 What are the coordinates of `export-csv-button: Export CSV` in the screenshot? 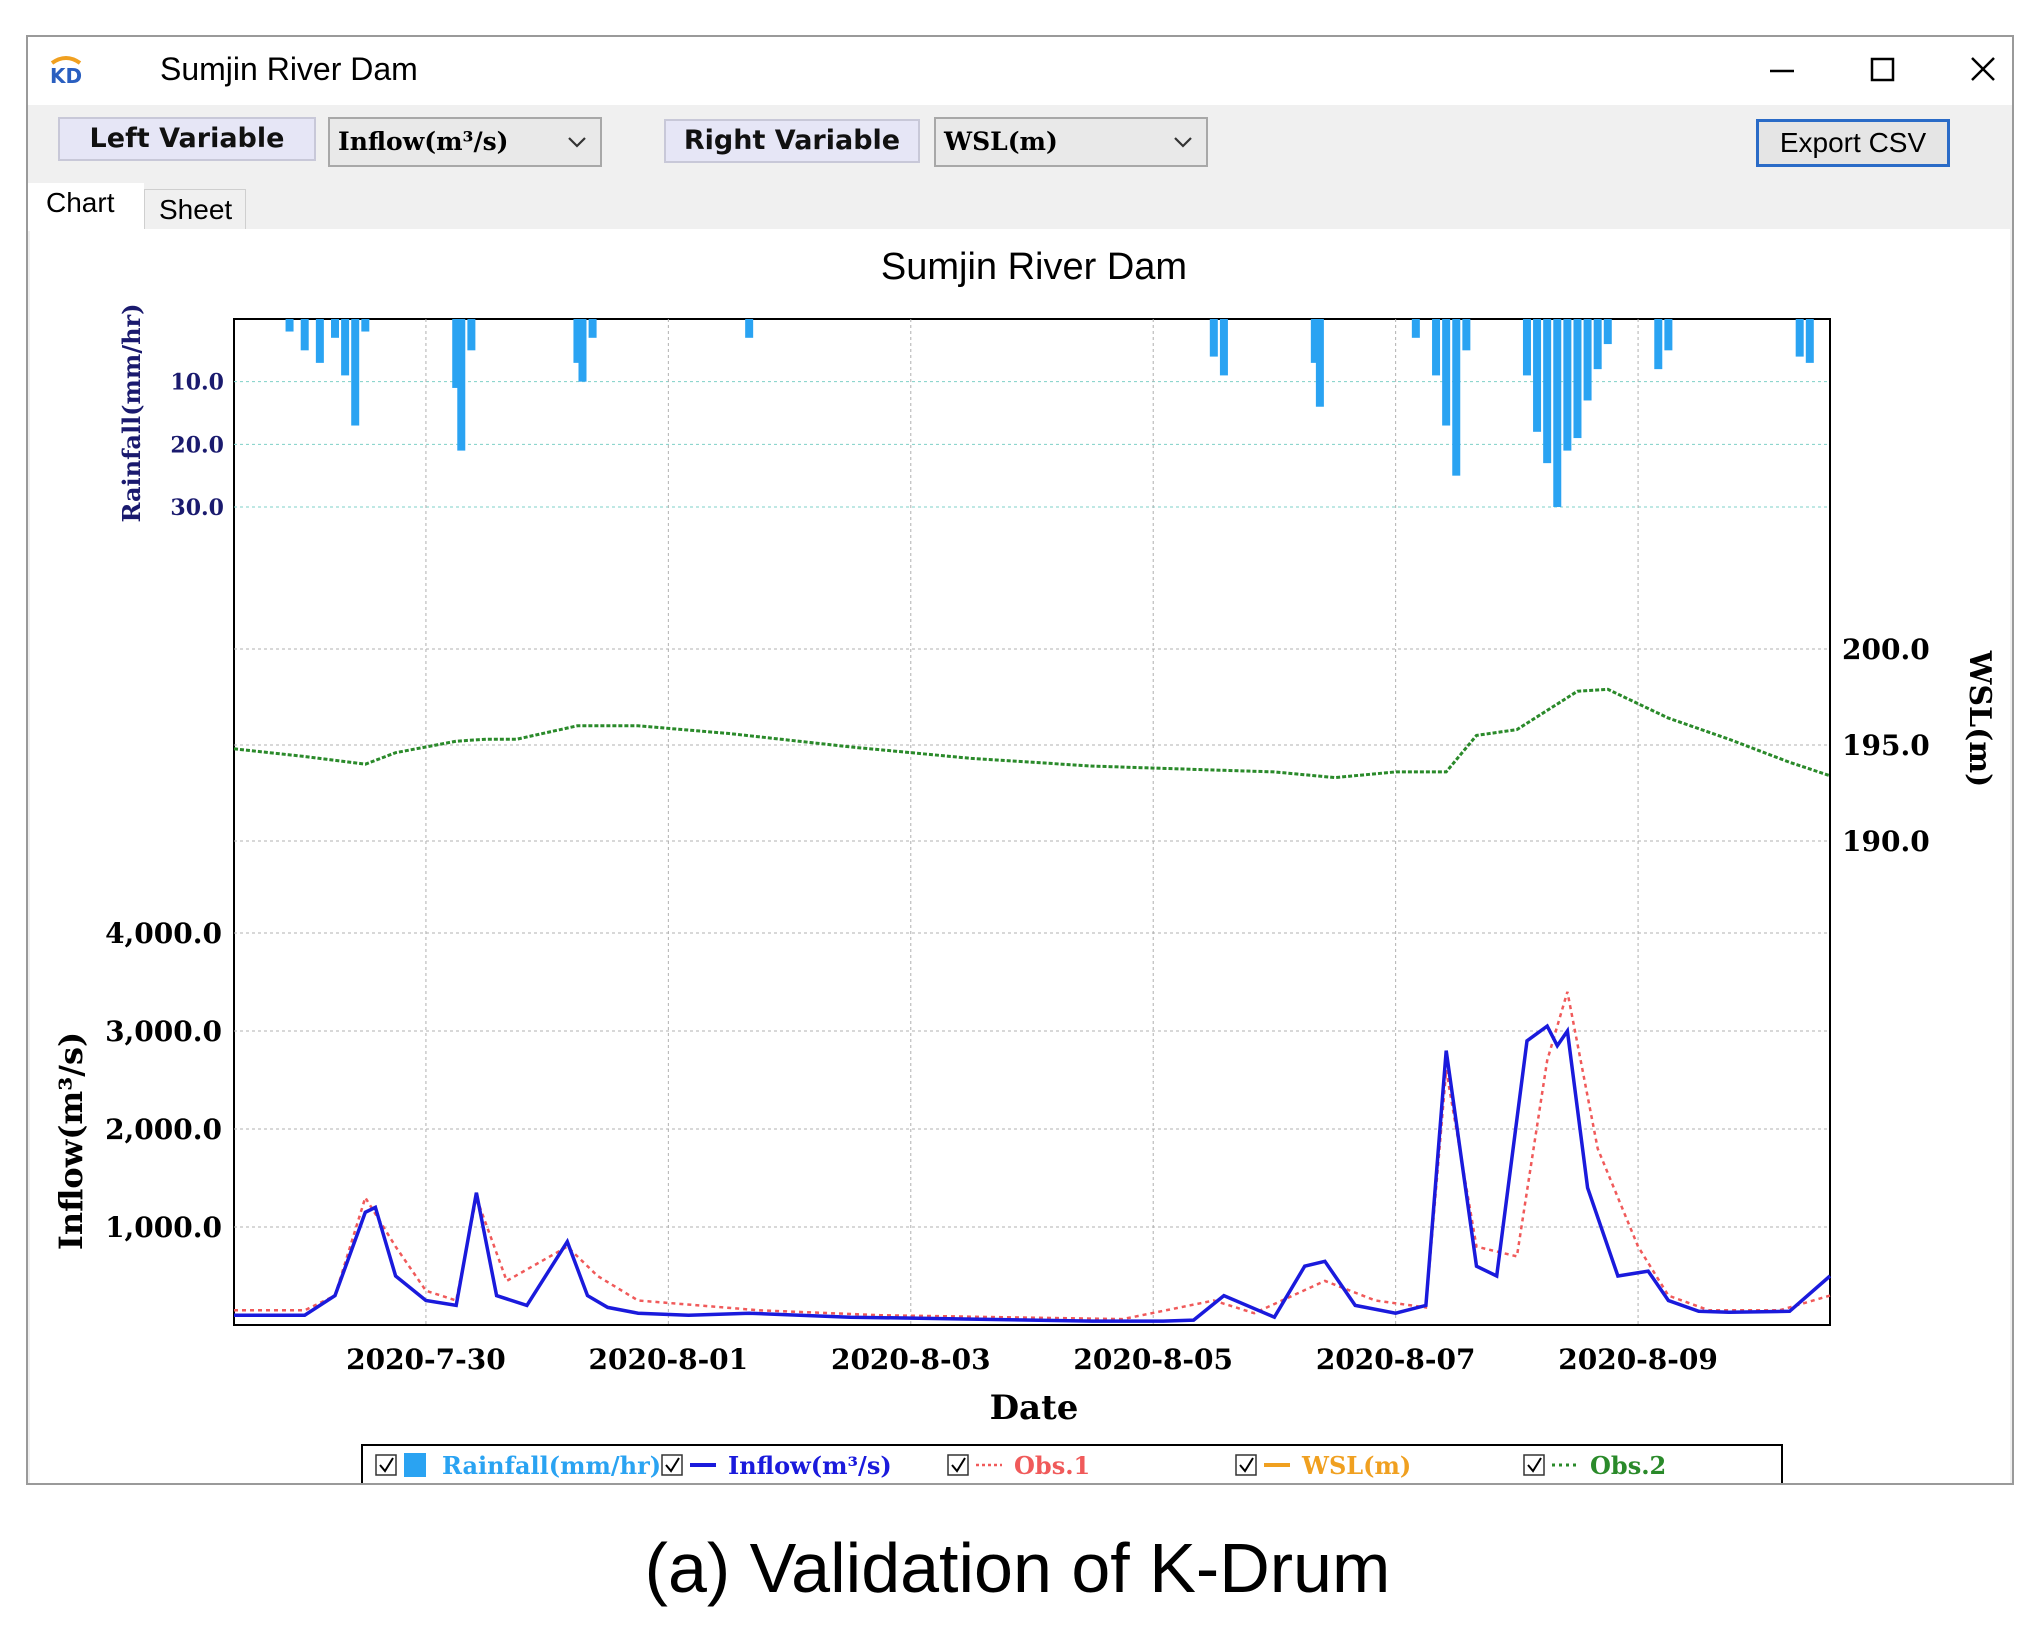 It's located at (1853, 143).